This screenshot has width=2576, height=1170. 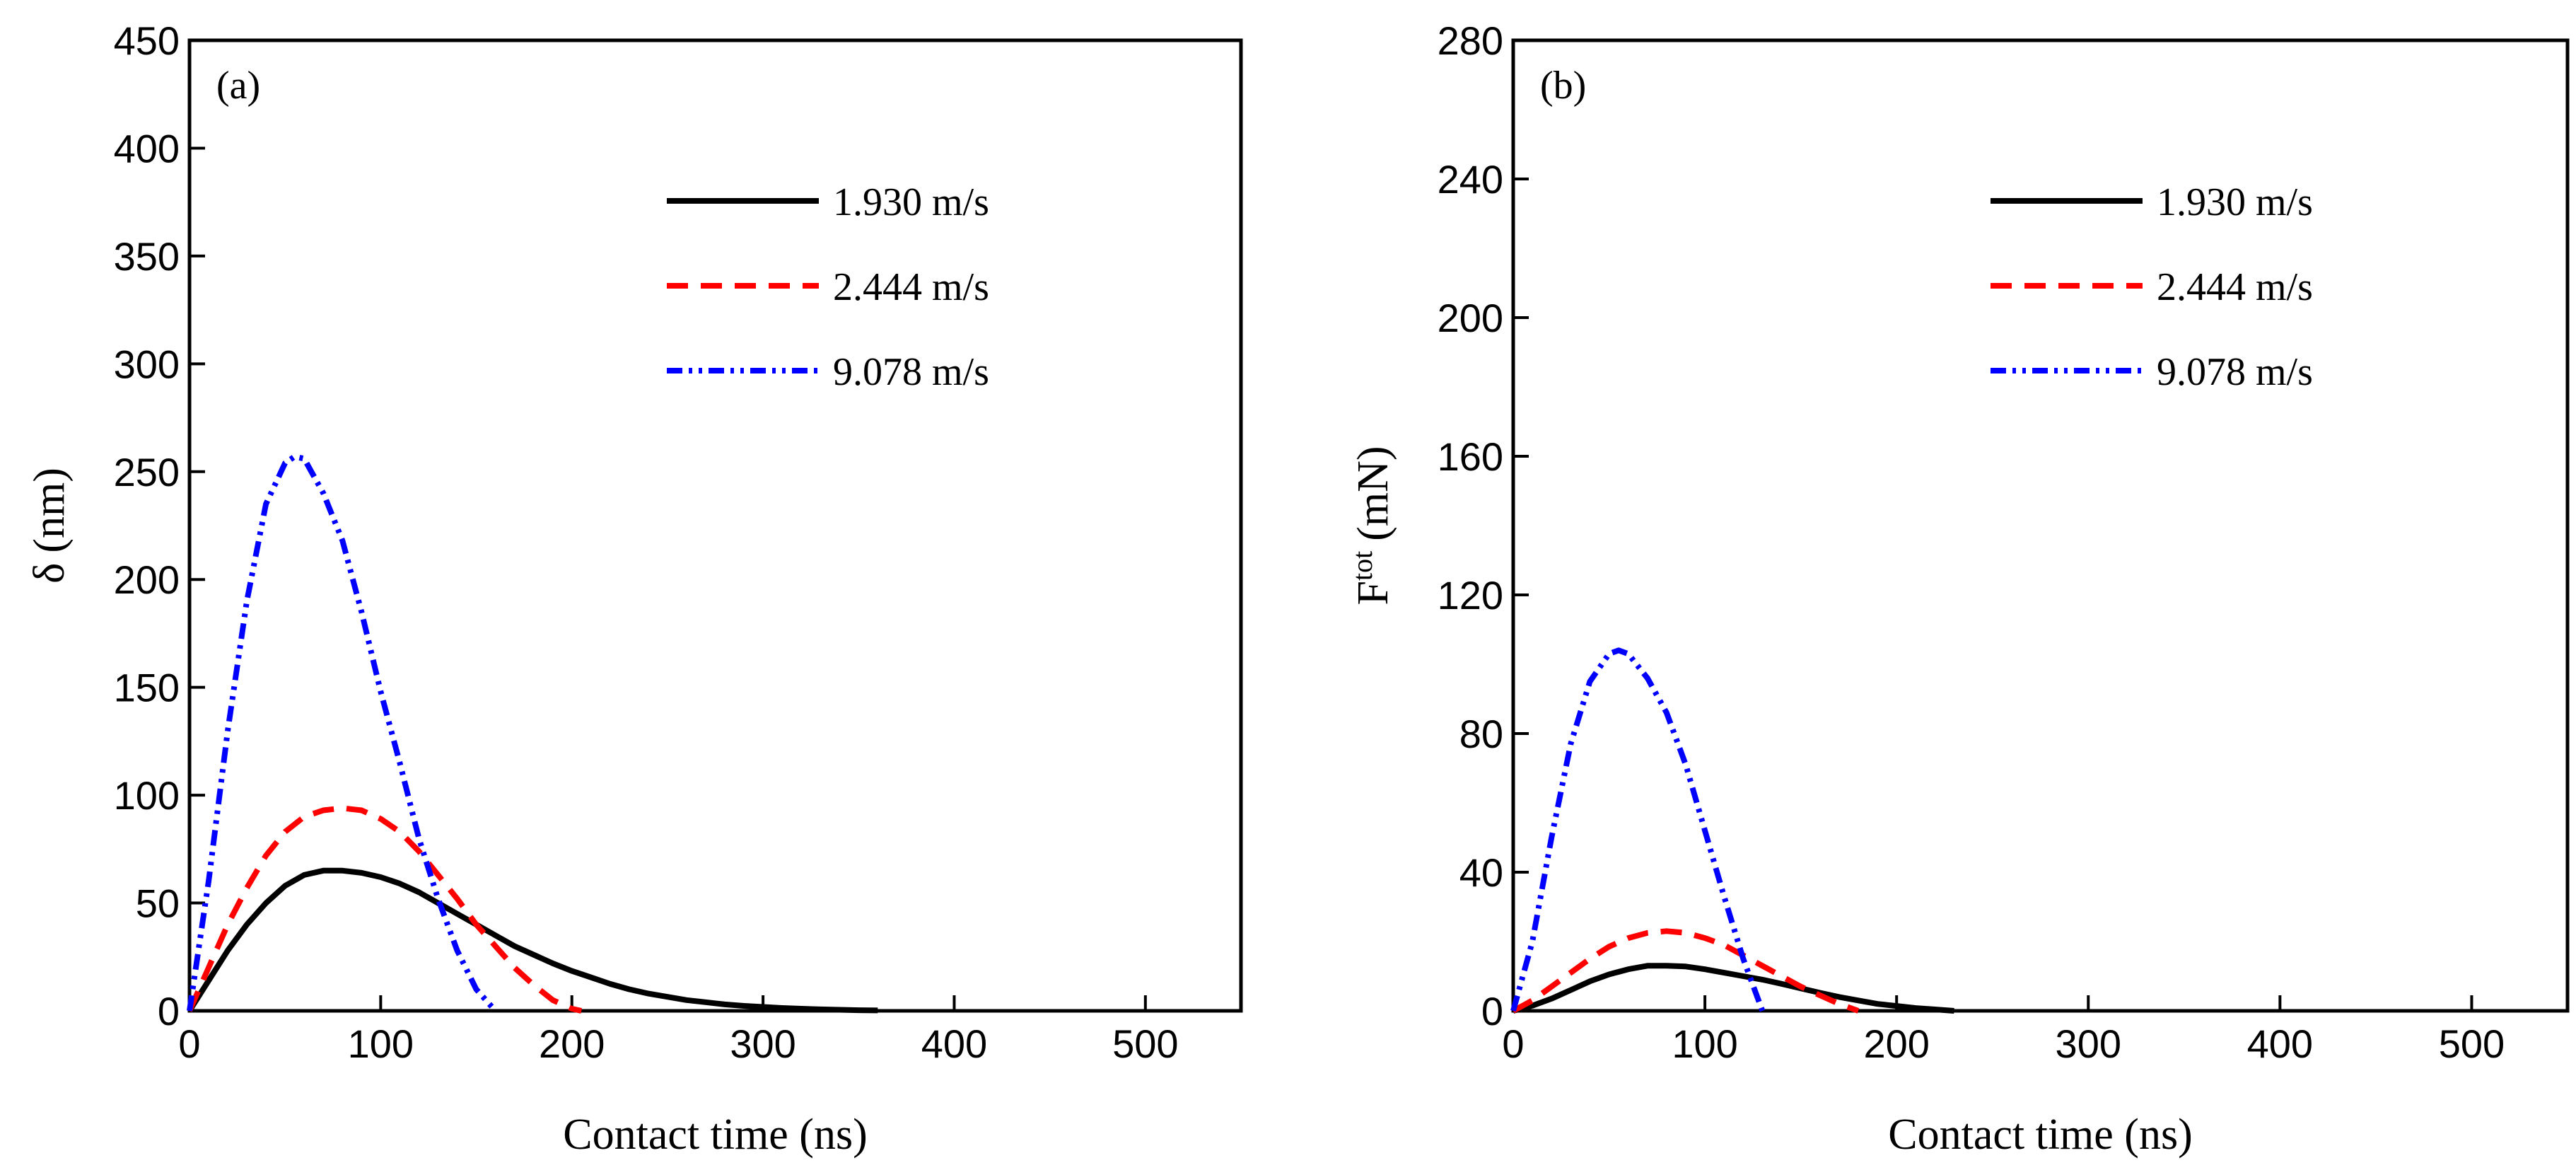 What do you see at coordinates (1471, 40) in the screenshot?
I see `panel-b-y-tick-label: 280` at bounding box center [1471, 40].